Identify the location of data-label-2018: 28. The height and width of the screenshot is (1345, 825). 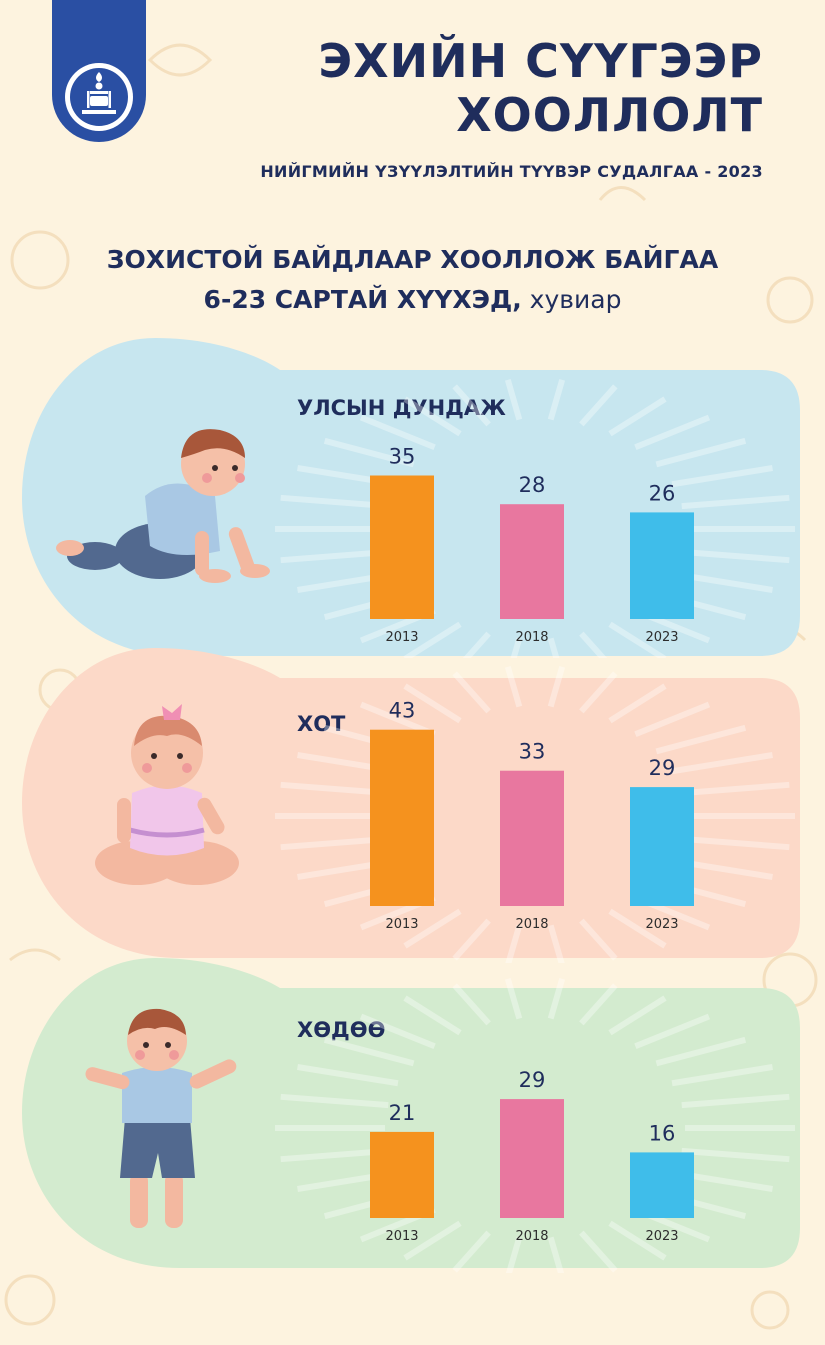
(532, 485).